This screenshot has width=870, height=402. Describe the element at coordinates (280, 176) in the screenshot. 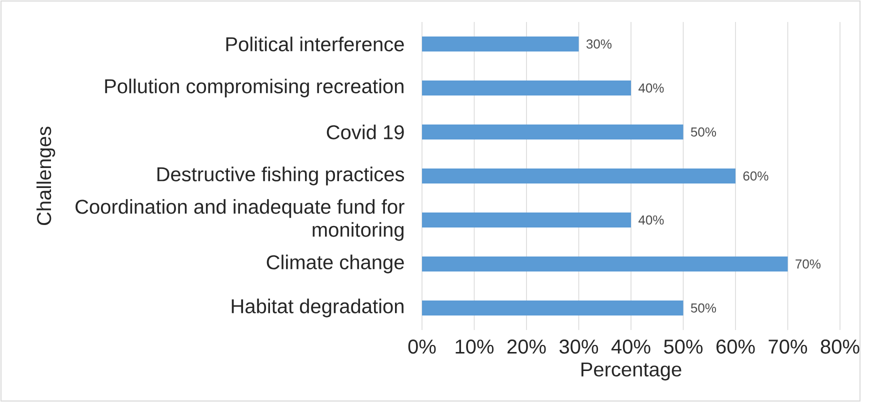

I see `y-tick-label: Destructive fishing practices` at that location.